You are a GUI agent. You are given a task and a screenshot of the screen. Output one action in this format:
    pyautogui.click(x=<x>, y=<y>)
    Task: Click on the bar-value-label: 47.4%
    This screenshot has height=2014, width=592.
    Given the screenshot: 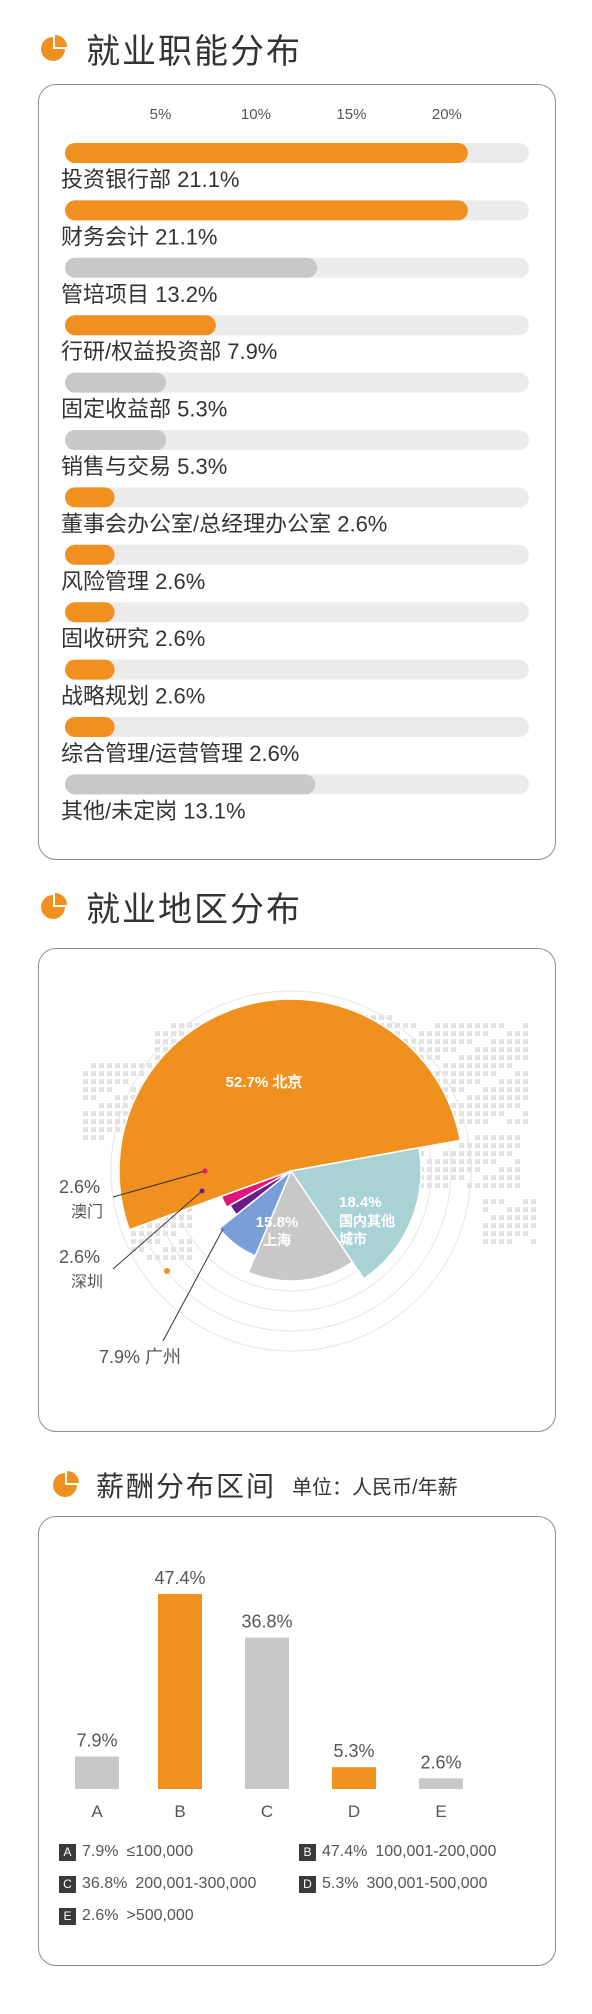 What is the action you would take?
    pyautogui.click(x=179, y=1578)
    